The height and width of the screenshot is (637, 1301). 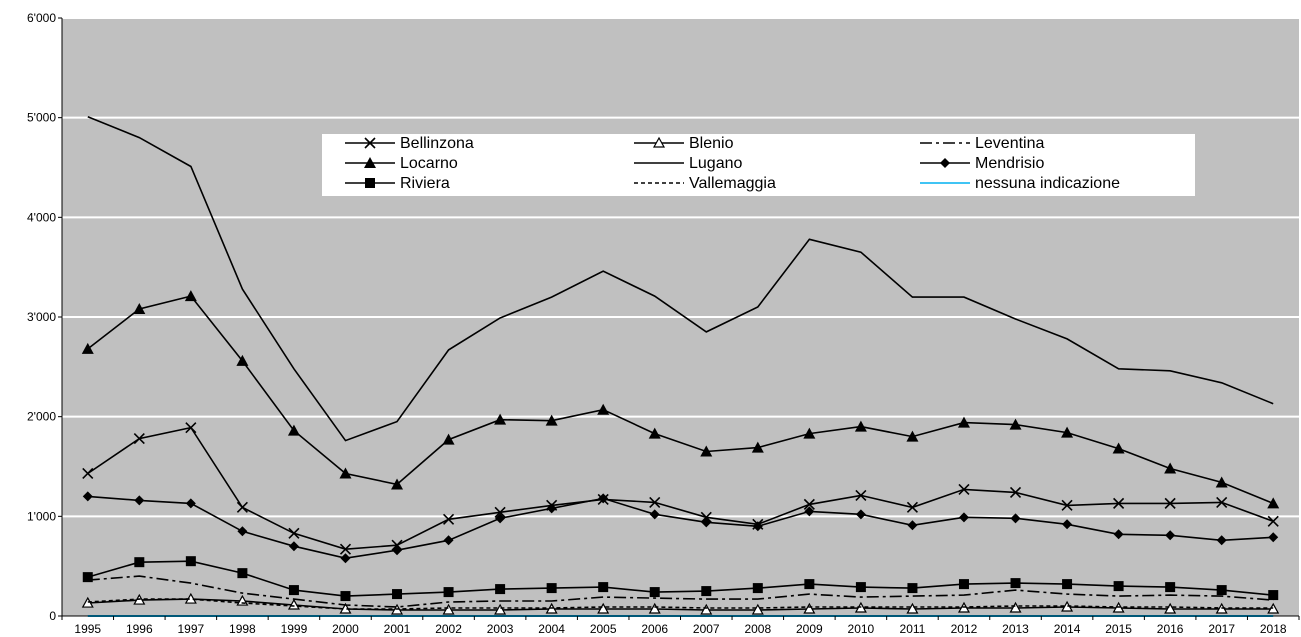 I want to click on y-tick-label: 3'000, so click(x=41, y=317).